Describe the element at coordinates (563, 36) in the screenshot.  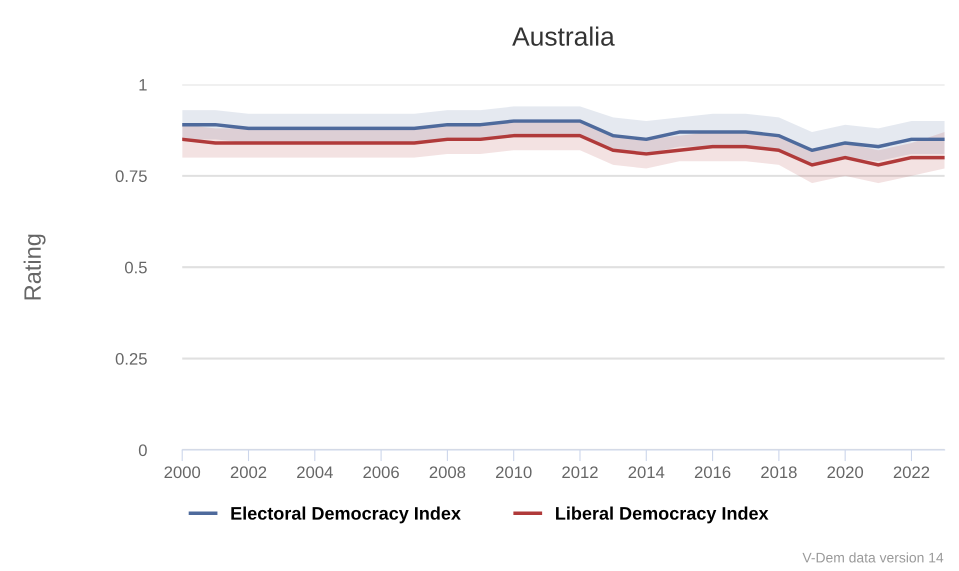
I see `chart-title: Australia` at that location.